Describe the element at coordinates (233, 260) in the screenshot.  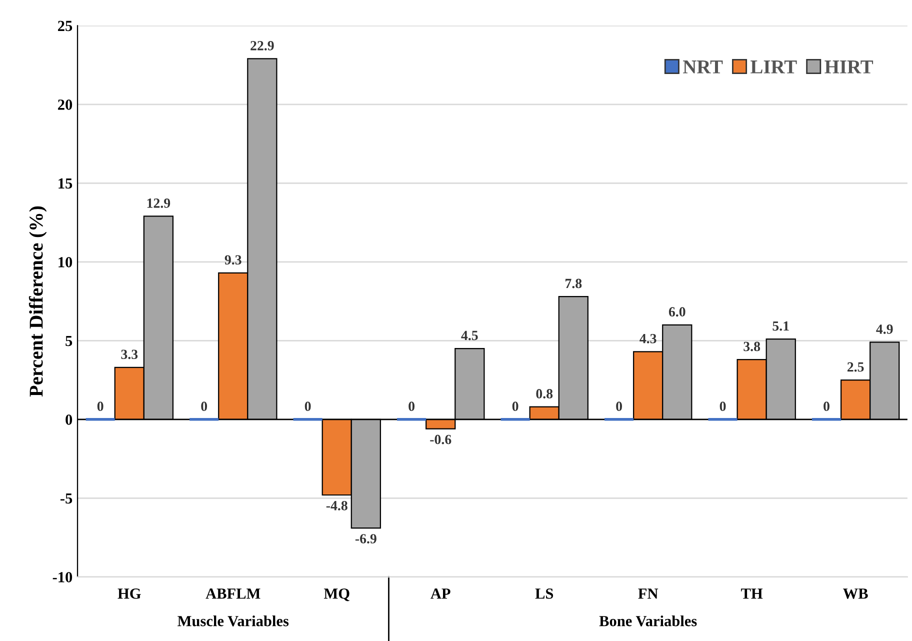
I see `data-label: 9.3` at that location.